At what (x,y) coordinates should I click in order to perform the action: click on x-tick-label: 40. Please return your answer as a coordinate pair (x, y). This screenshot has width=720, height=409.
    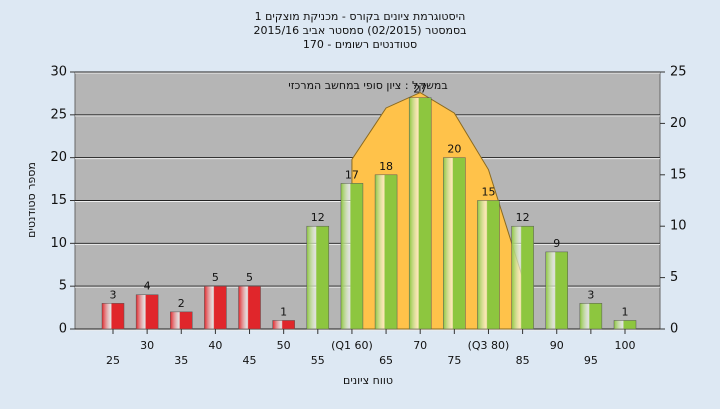
    Looking at the image, I should click on (215, 345).